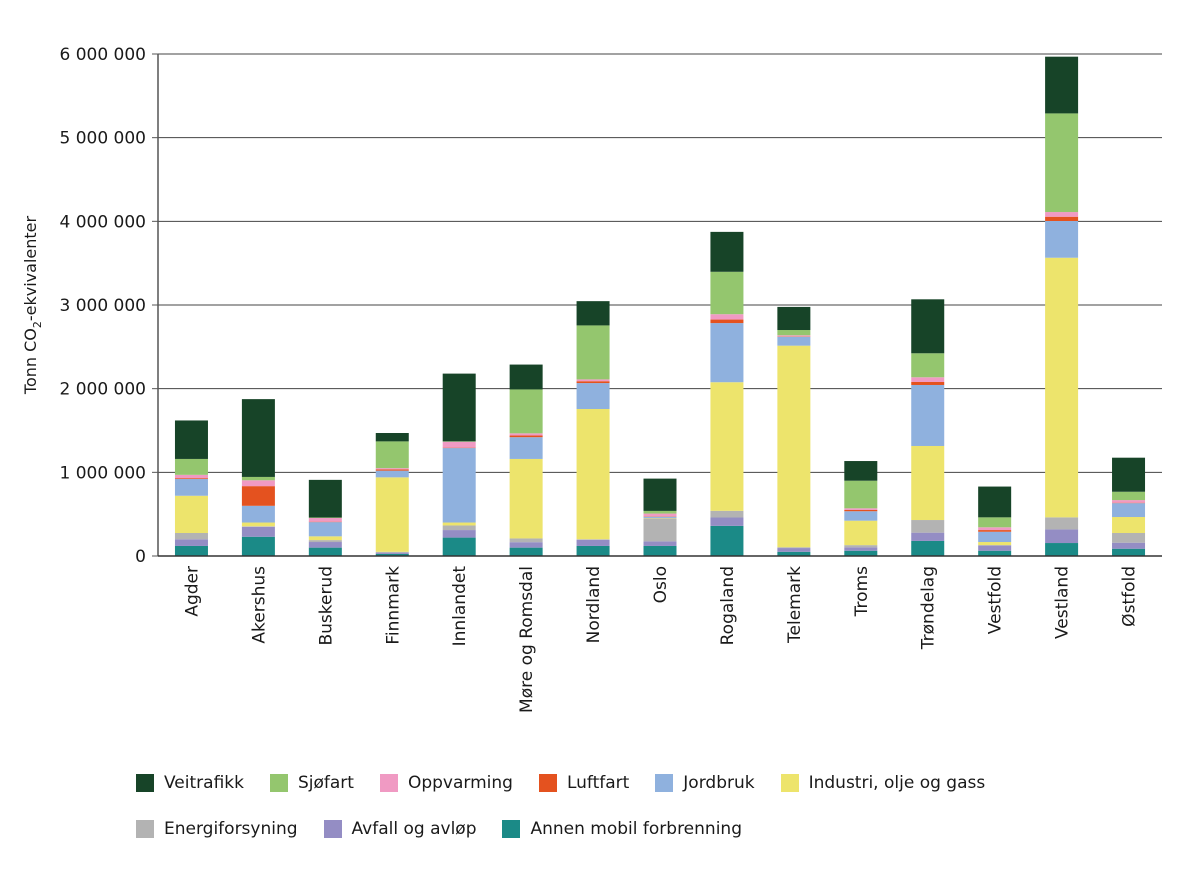  I want to click on legend-label: Veitrafikk, so click(204, 783).